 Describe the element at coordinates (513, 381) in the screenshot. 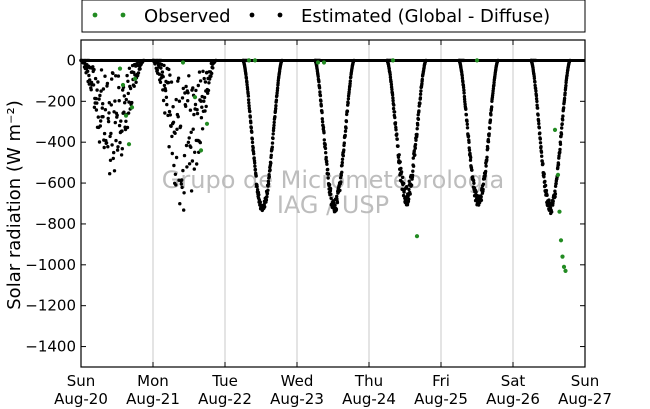

I see `x-tick-label-day: Sat` at that location.